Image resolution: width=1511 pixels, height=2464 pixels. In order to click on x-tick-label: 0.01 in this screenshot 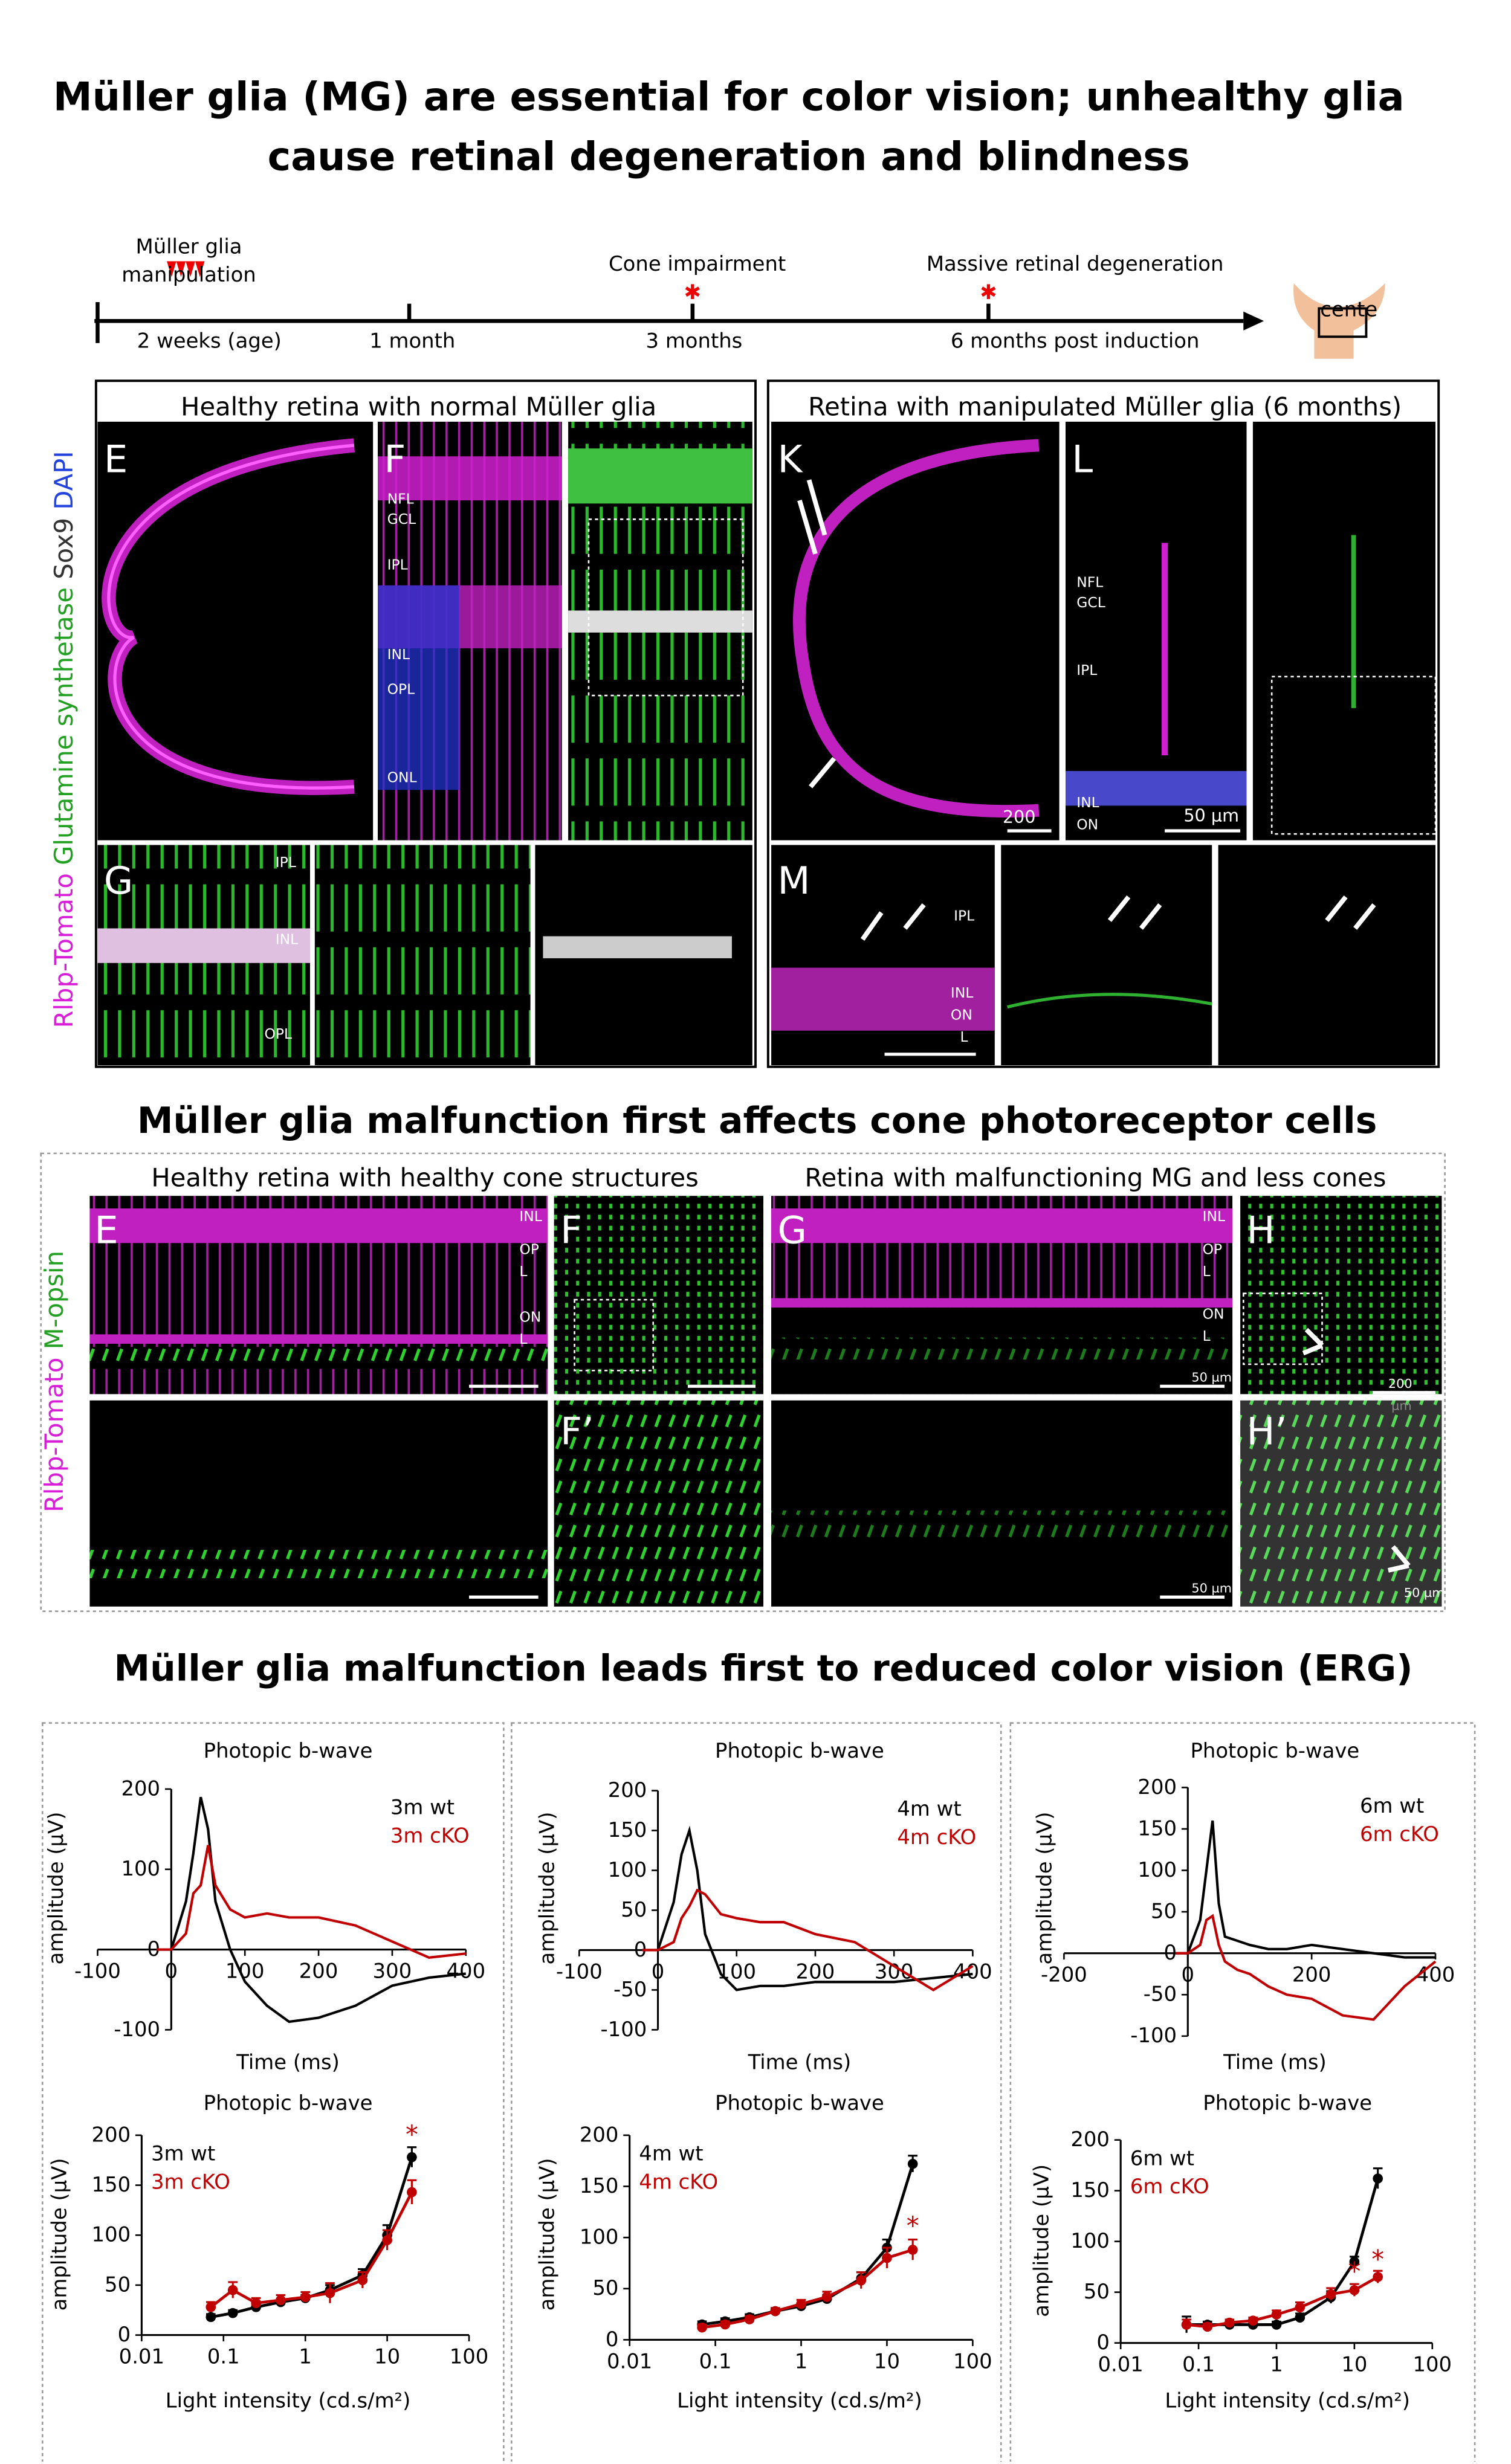, I will do `click(629, 2361)`.